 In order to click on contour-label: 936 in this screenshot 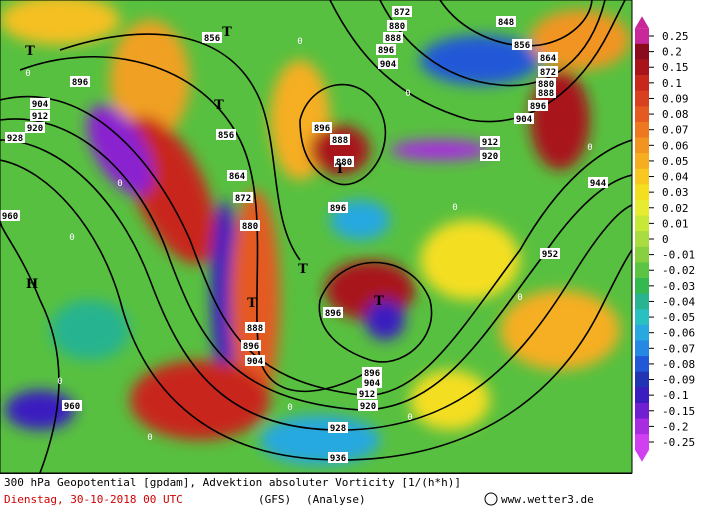, I will do `click(338, 459)`.